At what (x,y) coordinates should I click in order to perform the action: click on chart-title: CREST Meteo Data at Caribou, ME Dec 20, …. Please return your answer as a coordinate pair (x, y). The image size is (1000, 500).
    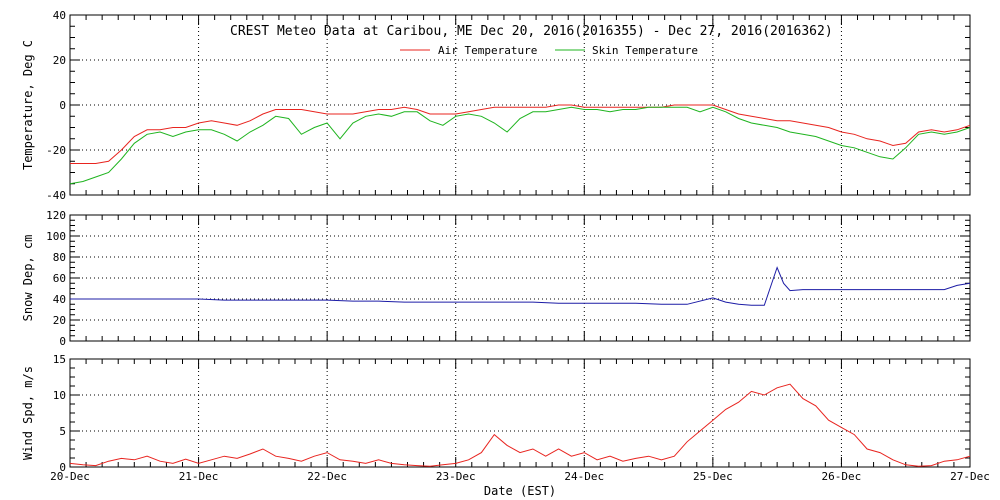
    Looking at the image, I should click on (531, 31).